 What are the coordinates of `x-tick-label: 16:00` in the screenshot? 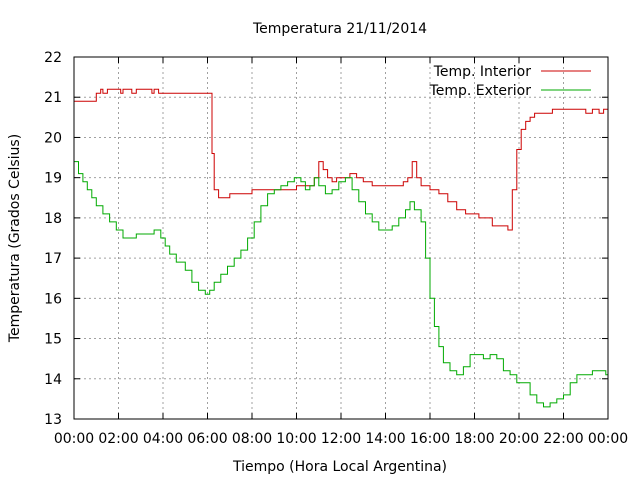 It's located at (430, 439).